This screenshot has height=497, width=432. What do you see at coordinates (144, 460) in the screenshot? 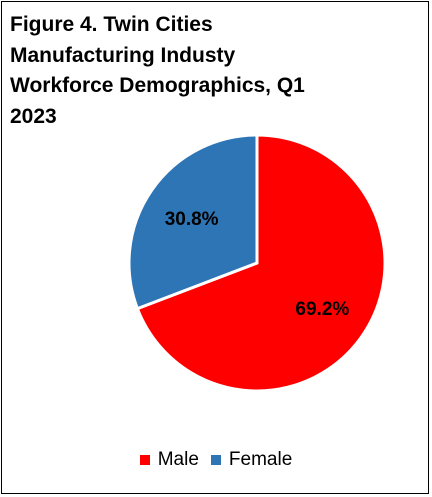
I see `legend-swatch-male` at bounding box center [144, 460].